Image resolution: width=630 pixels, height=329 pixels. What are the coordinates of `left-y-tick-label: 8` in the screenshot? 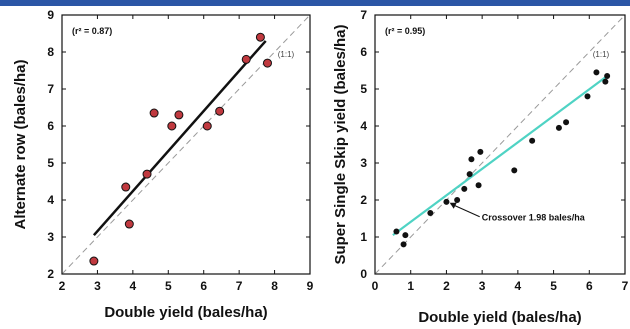 It's located at (50, 52).